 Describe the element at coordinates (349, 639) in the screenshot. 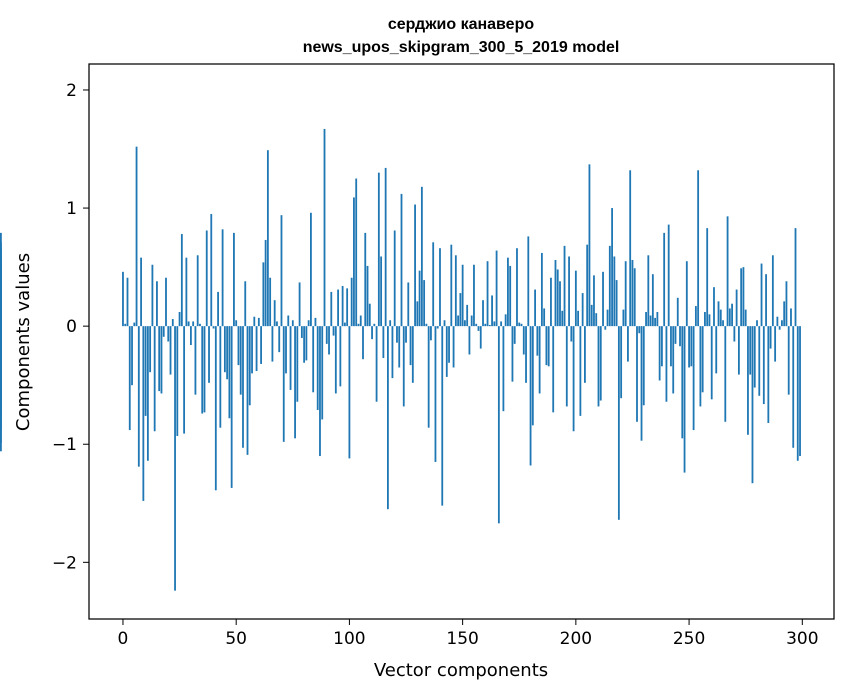

I see `x-tick-label: 100` at that location.